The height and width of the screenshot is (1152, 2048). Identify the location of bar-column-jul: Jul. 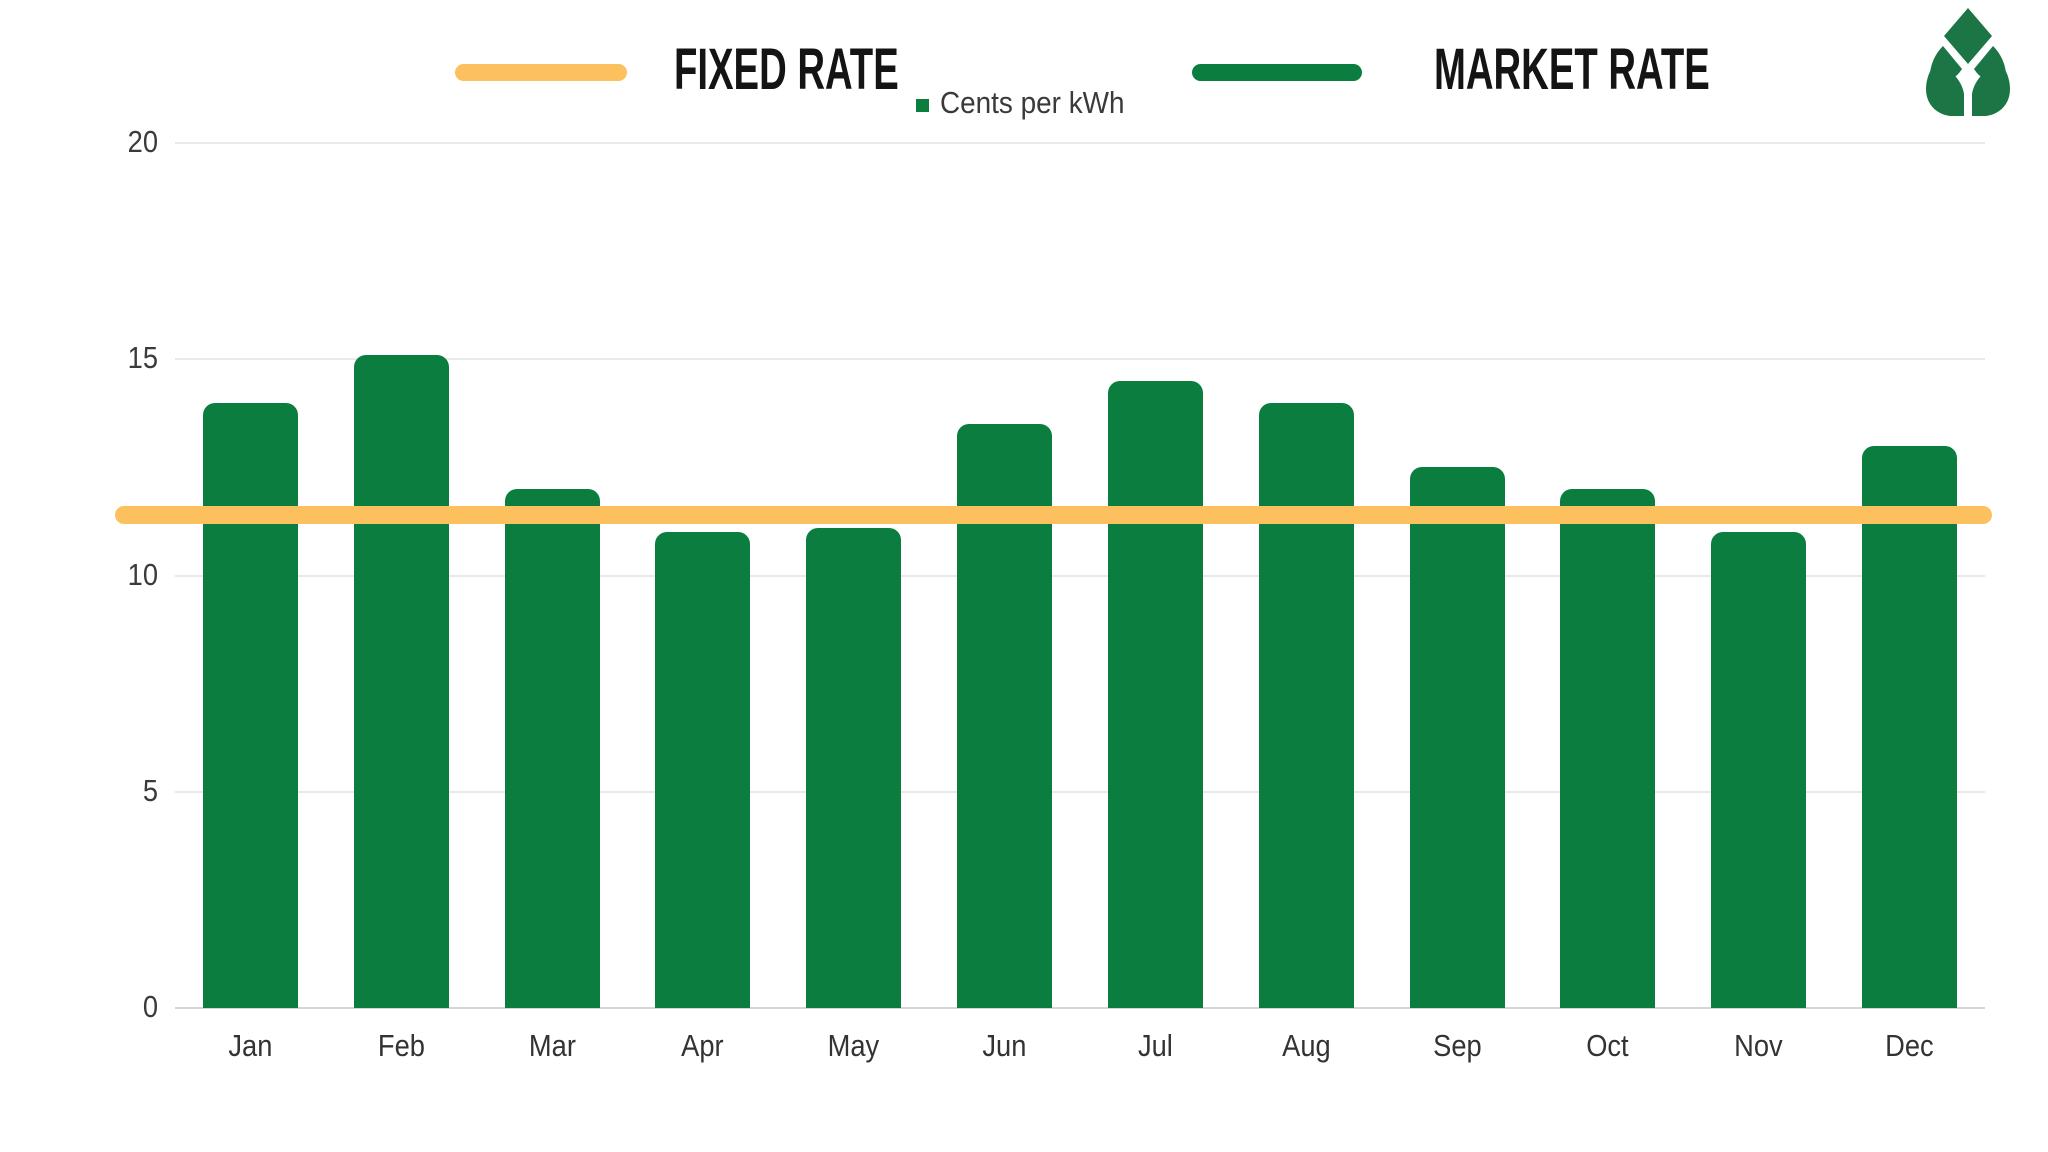
(1155, 603).